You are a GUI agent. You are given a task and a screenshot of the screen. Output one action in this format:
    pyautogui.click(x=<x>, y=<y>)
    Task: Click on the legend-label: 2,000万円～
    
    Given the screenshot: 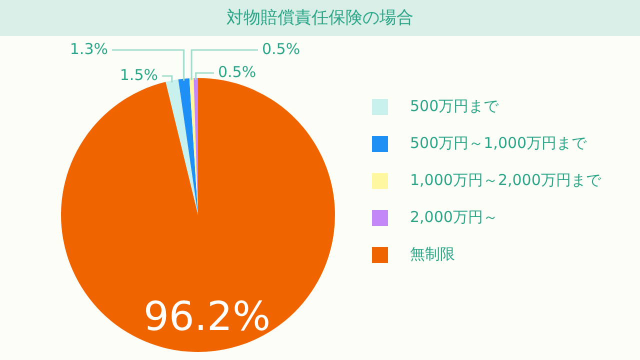 What is the action you would take?
    pyautogui.click(x=454, y=217)
    